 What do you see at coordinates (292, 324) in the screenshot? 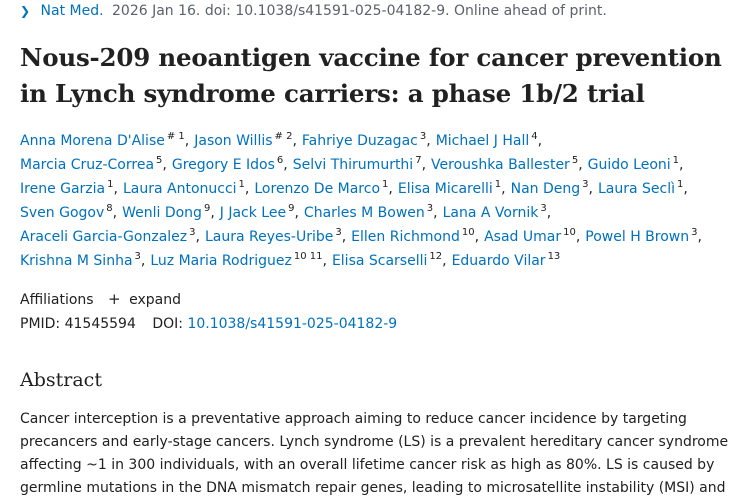
I see `doi-link: 10.1038/s41591-025-04182-9` at bounding box center [292, 324].